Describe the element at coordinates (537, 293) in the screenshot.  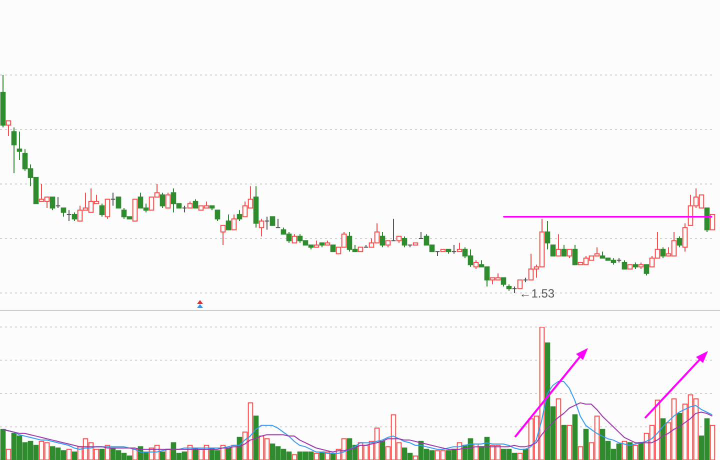
I see `annotation: ←1.53` at that location.